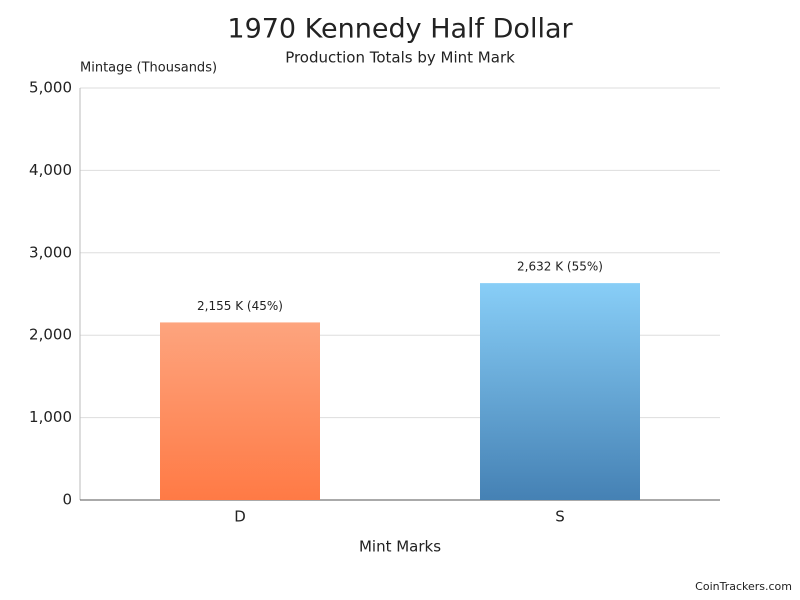 The width and height of the screenshot is (800, 600). Describe the element at coordinates (240, 306) in the screenshot. I see `data-label: 2,155 K (45%)` at that location.